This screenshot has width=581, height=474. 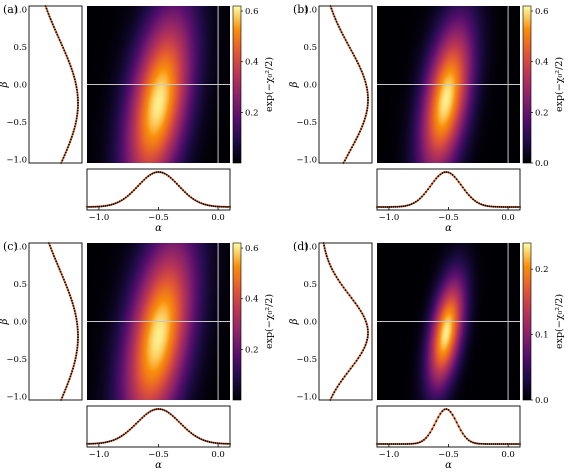 I want to click on beta-tick-label: −0.5, so click(x=16, y=360).